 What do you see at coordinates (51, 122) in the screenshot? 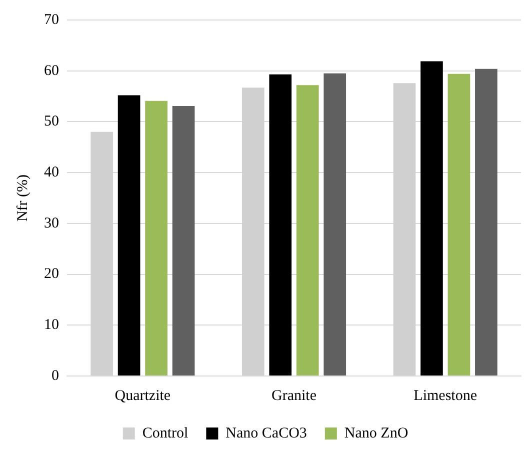
I see `y-tick-label: 50` at bounding box center [51, 122].